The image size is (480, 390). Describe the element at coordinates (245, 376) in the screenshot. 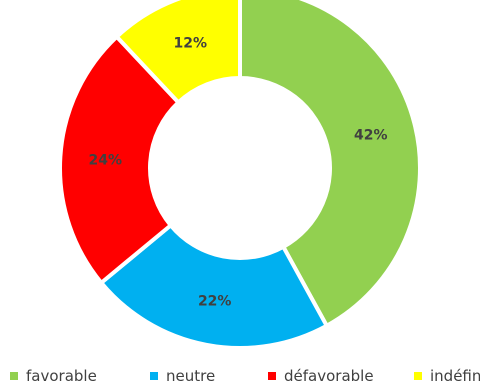

I see `legend: favorable neutre défavorable indéfini` at that location.